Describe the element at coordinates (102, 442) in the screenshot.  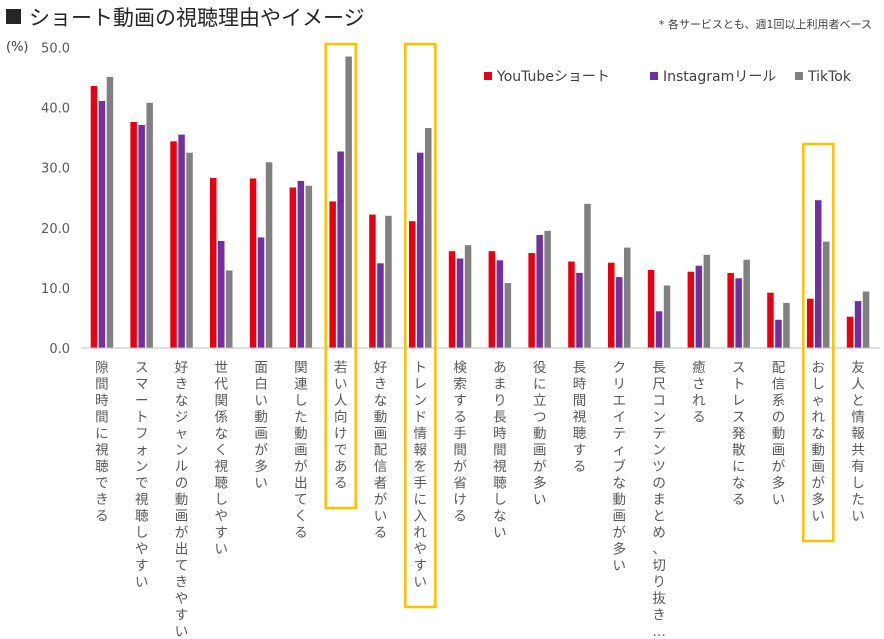
I see `category-label: 隙間時間に視聴できる` at that location.